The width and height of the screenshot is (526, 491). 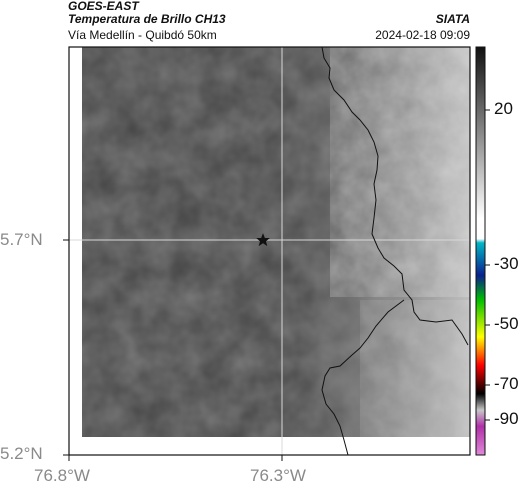 What do you see at coordinates (506, 263) in the screenshot?
I see `colorbar-tick-minus-30: -30` at bounding box center [506, 263].